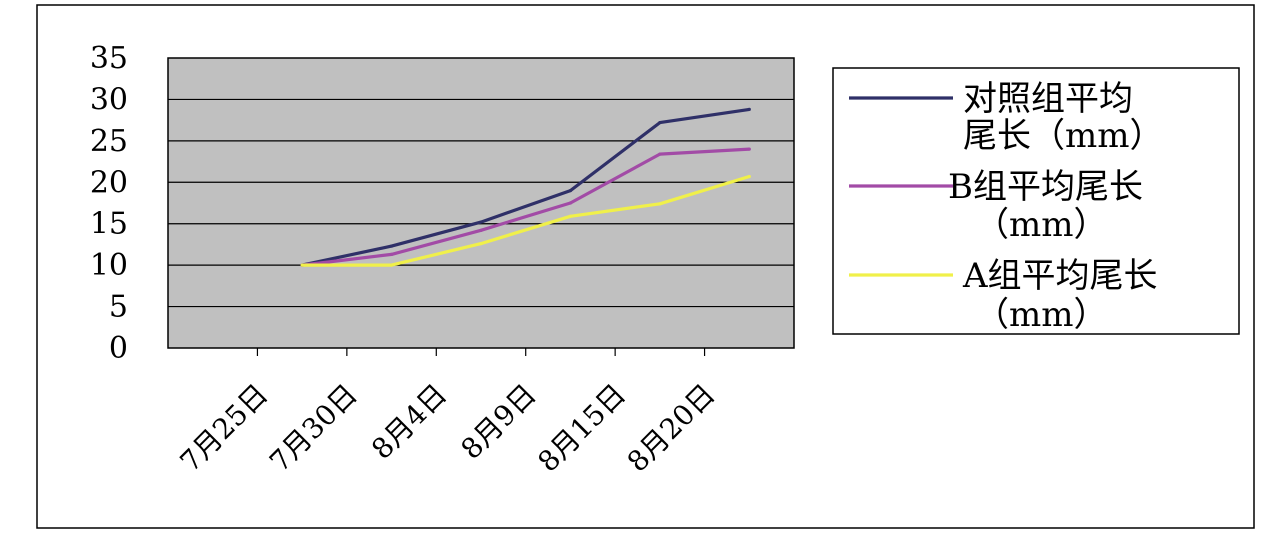 The height and width of the screenshot is (541, 1277). I want to click on legend-label: B组平均尾长, so click(1045, 187).